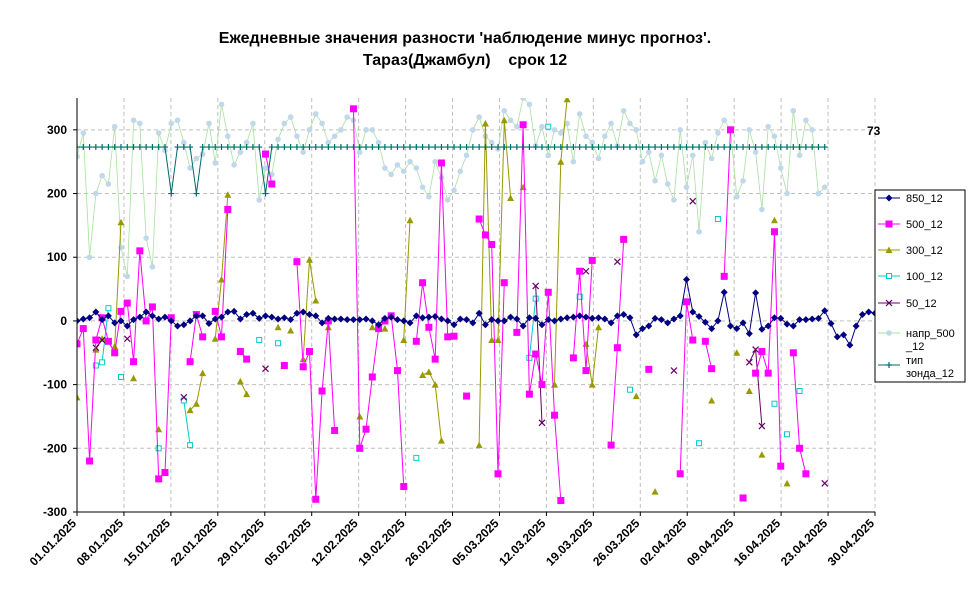  I want to click on legend-label-850_12: 850_12, so click(924, 199).